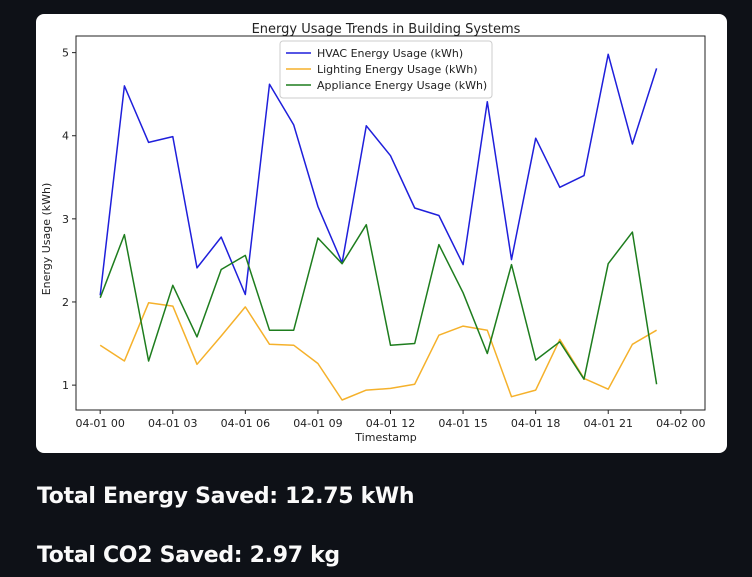 The height and width of the screenshot is (577, 752). Describe the element at coordinates (462, 423) in the screenshot. I see `x-tick-label: 04-01 15` at that location.